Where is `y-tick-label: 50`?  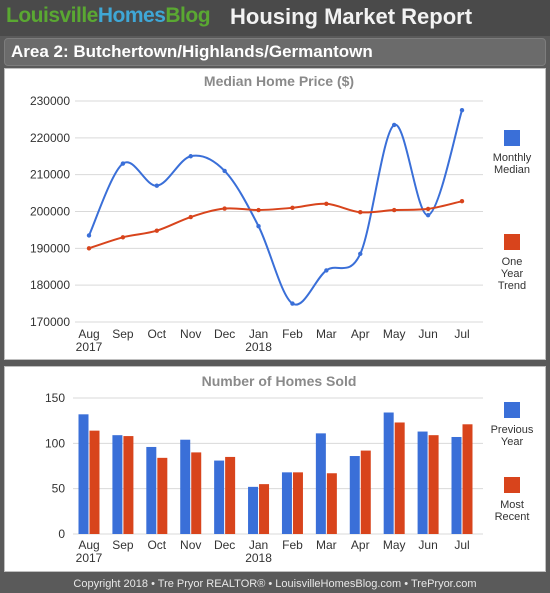
y-tick-label: 50 is located at coordinates (59, 489).